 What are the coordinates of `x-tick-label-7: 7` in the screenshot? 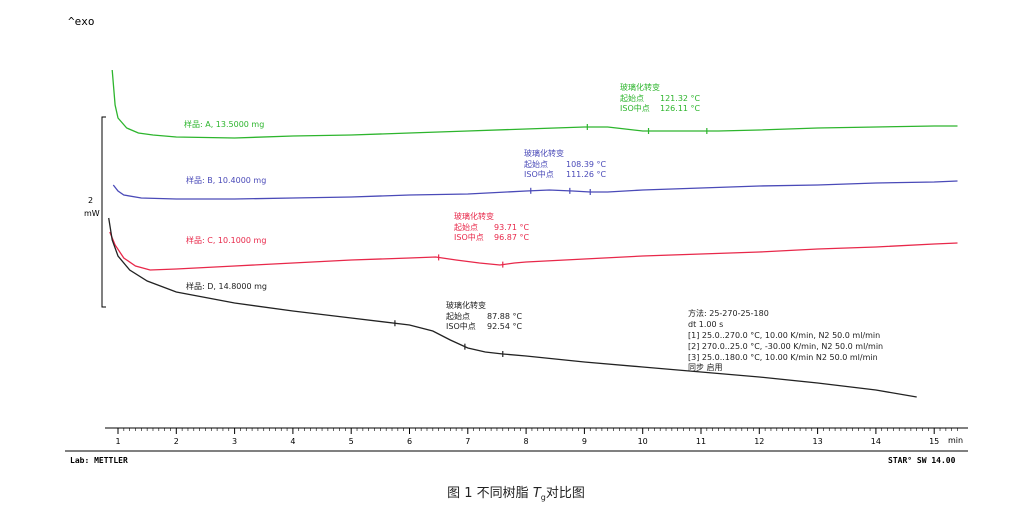 It's located at (467, 441).